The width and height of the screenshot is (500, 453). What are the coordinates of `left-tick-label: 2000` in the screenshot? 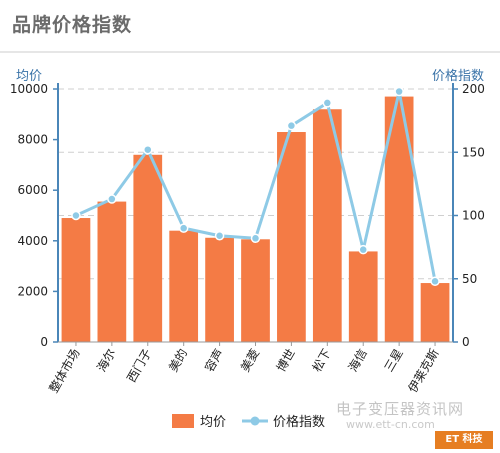 It's located at (32, 291).